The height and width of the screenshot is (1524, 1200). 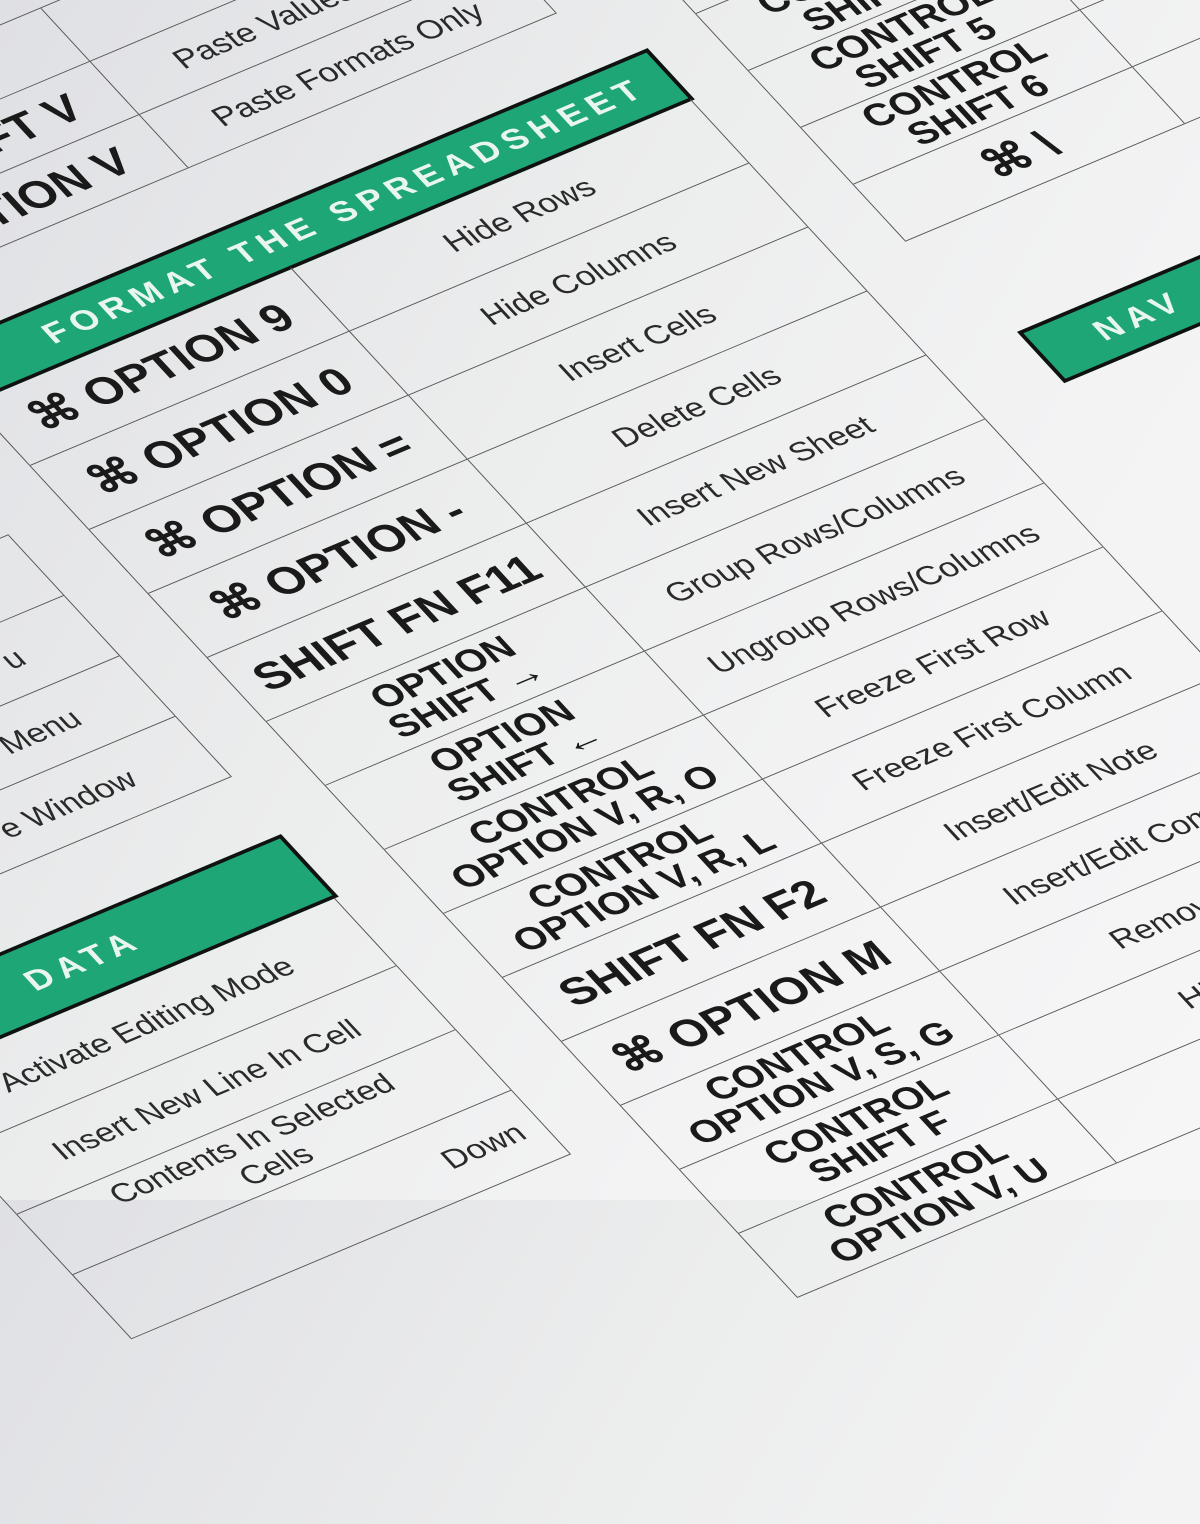 What do you see at coordinates (1108, 279) in the screenshot?
I see `nav-section-header: NAV` at bounding box center [1108, 279].